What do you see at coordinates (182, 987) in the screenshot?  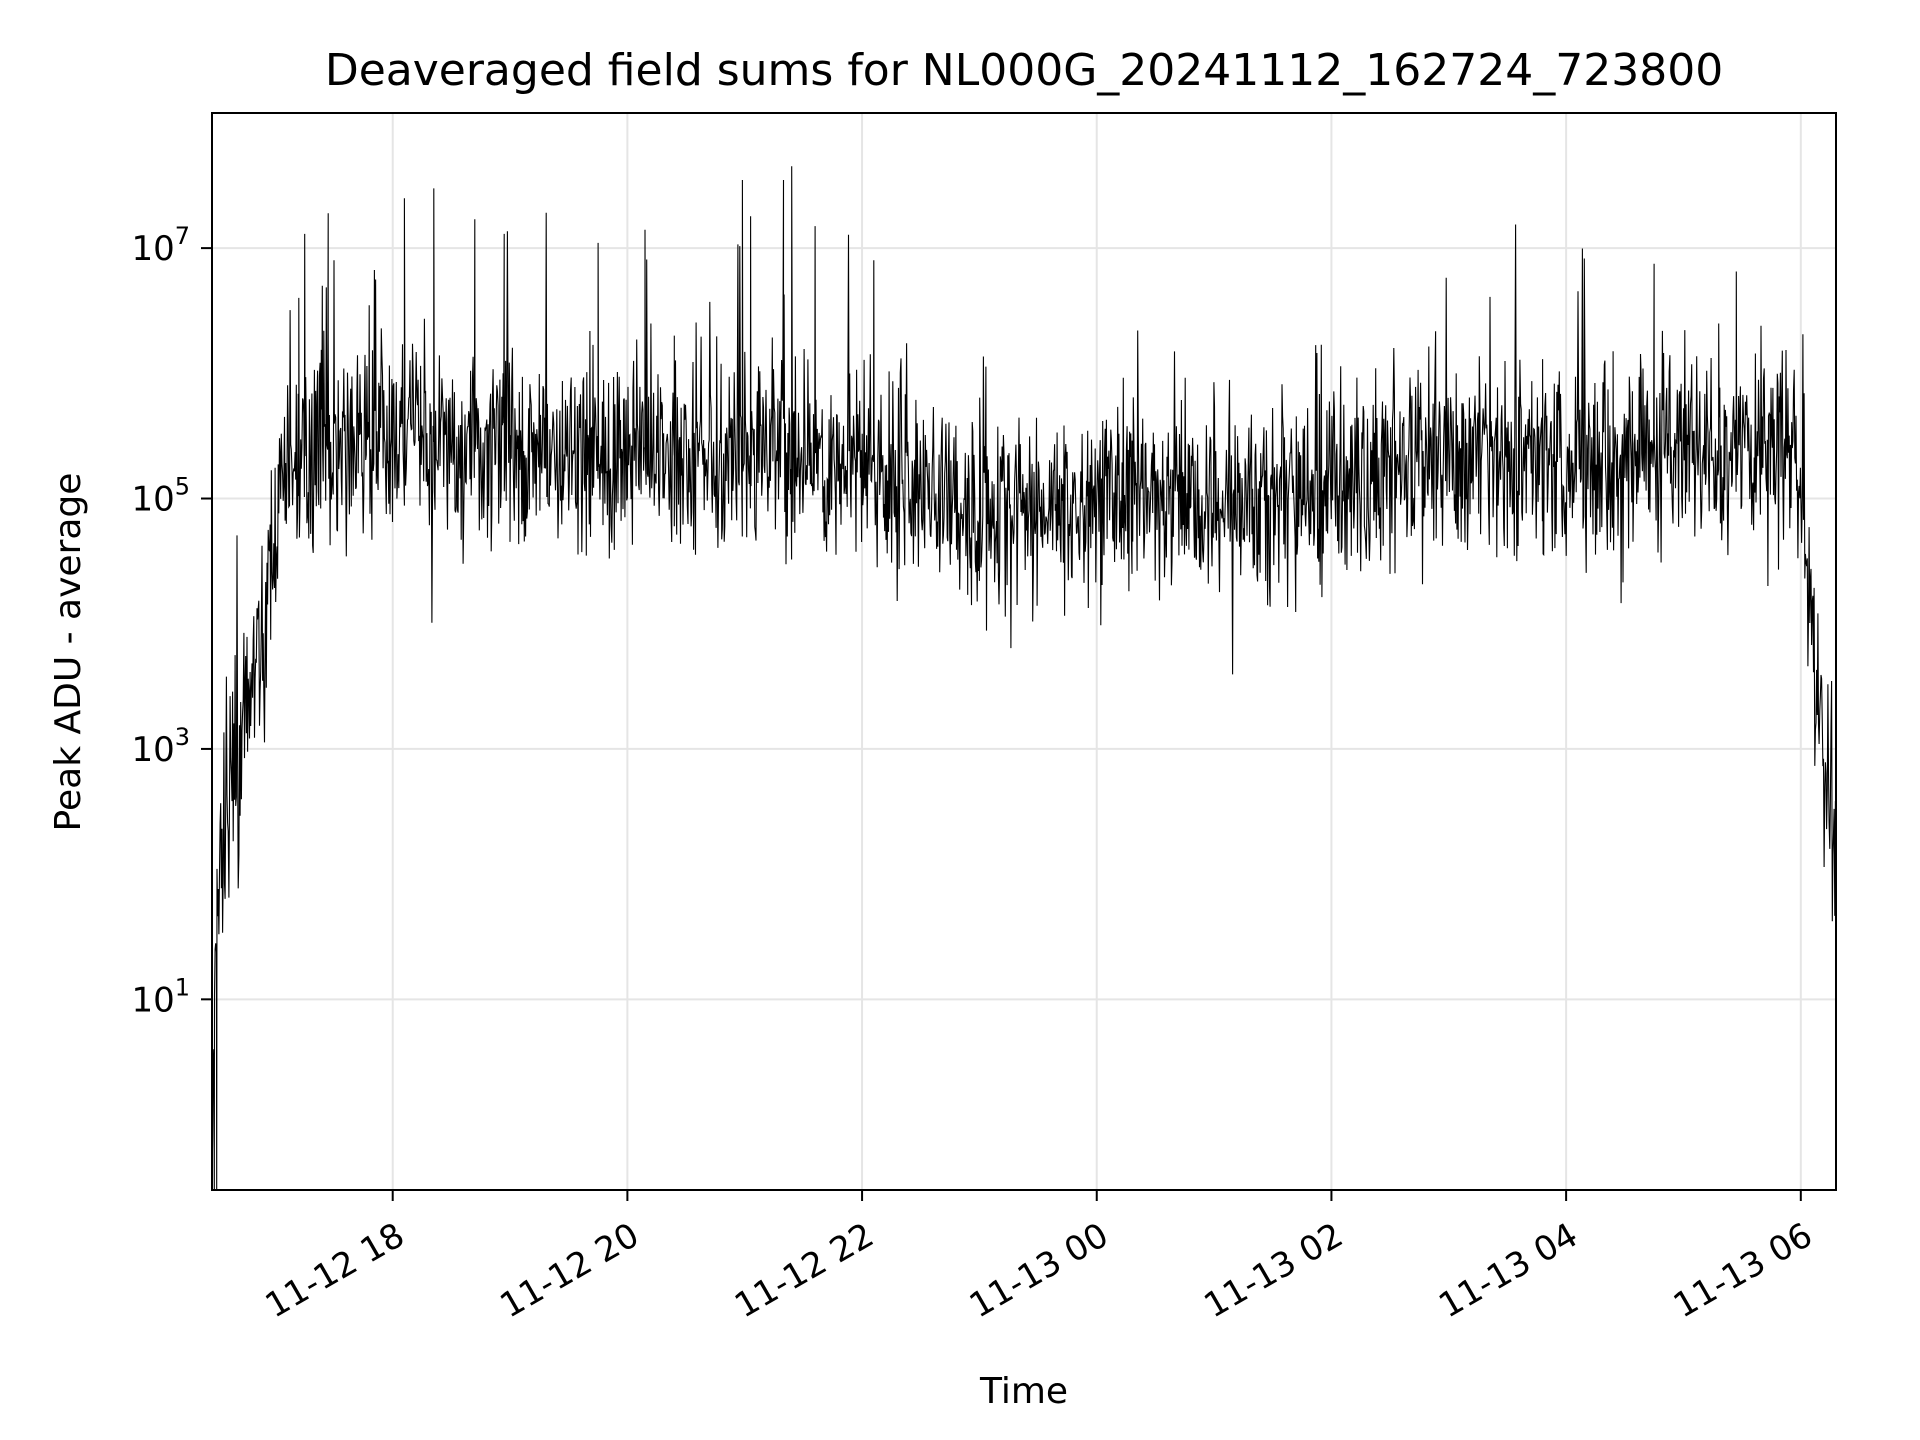 I see `y-tick-exponent: 1` at bounding box center [182, 987].